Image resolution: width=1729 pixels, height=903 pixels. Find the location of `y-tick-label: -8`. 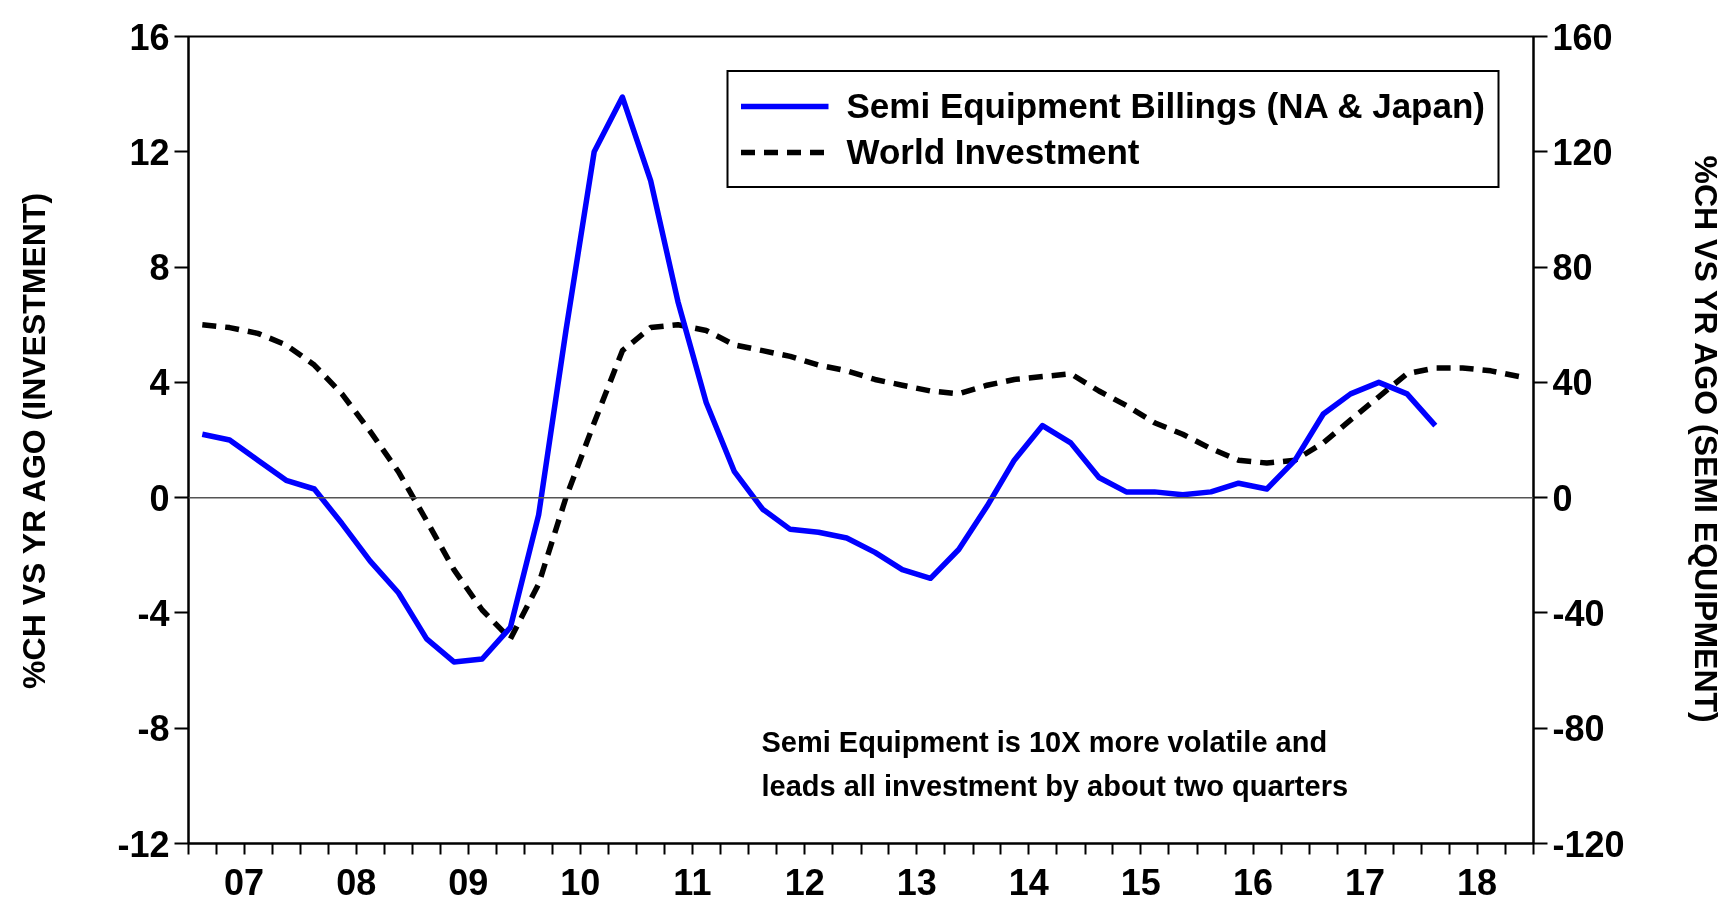

y-tick-label: -8 is located at coordinates (153, 729).